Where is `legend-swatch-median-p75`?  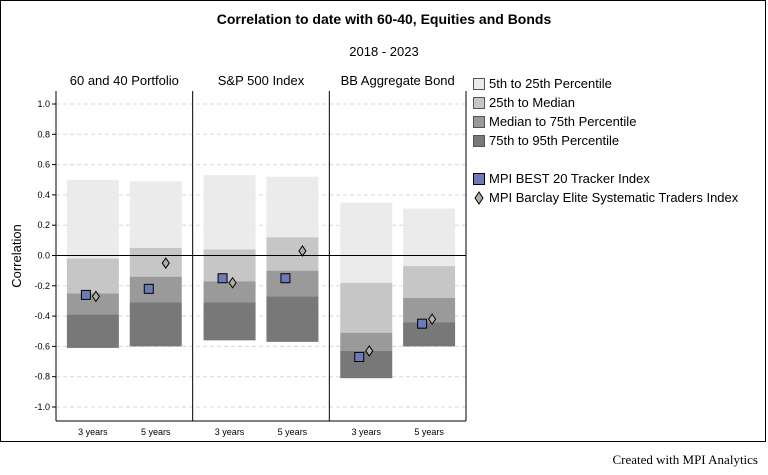 legend-swatch-median-p75 is located at coordinates (479, 122).